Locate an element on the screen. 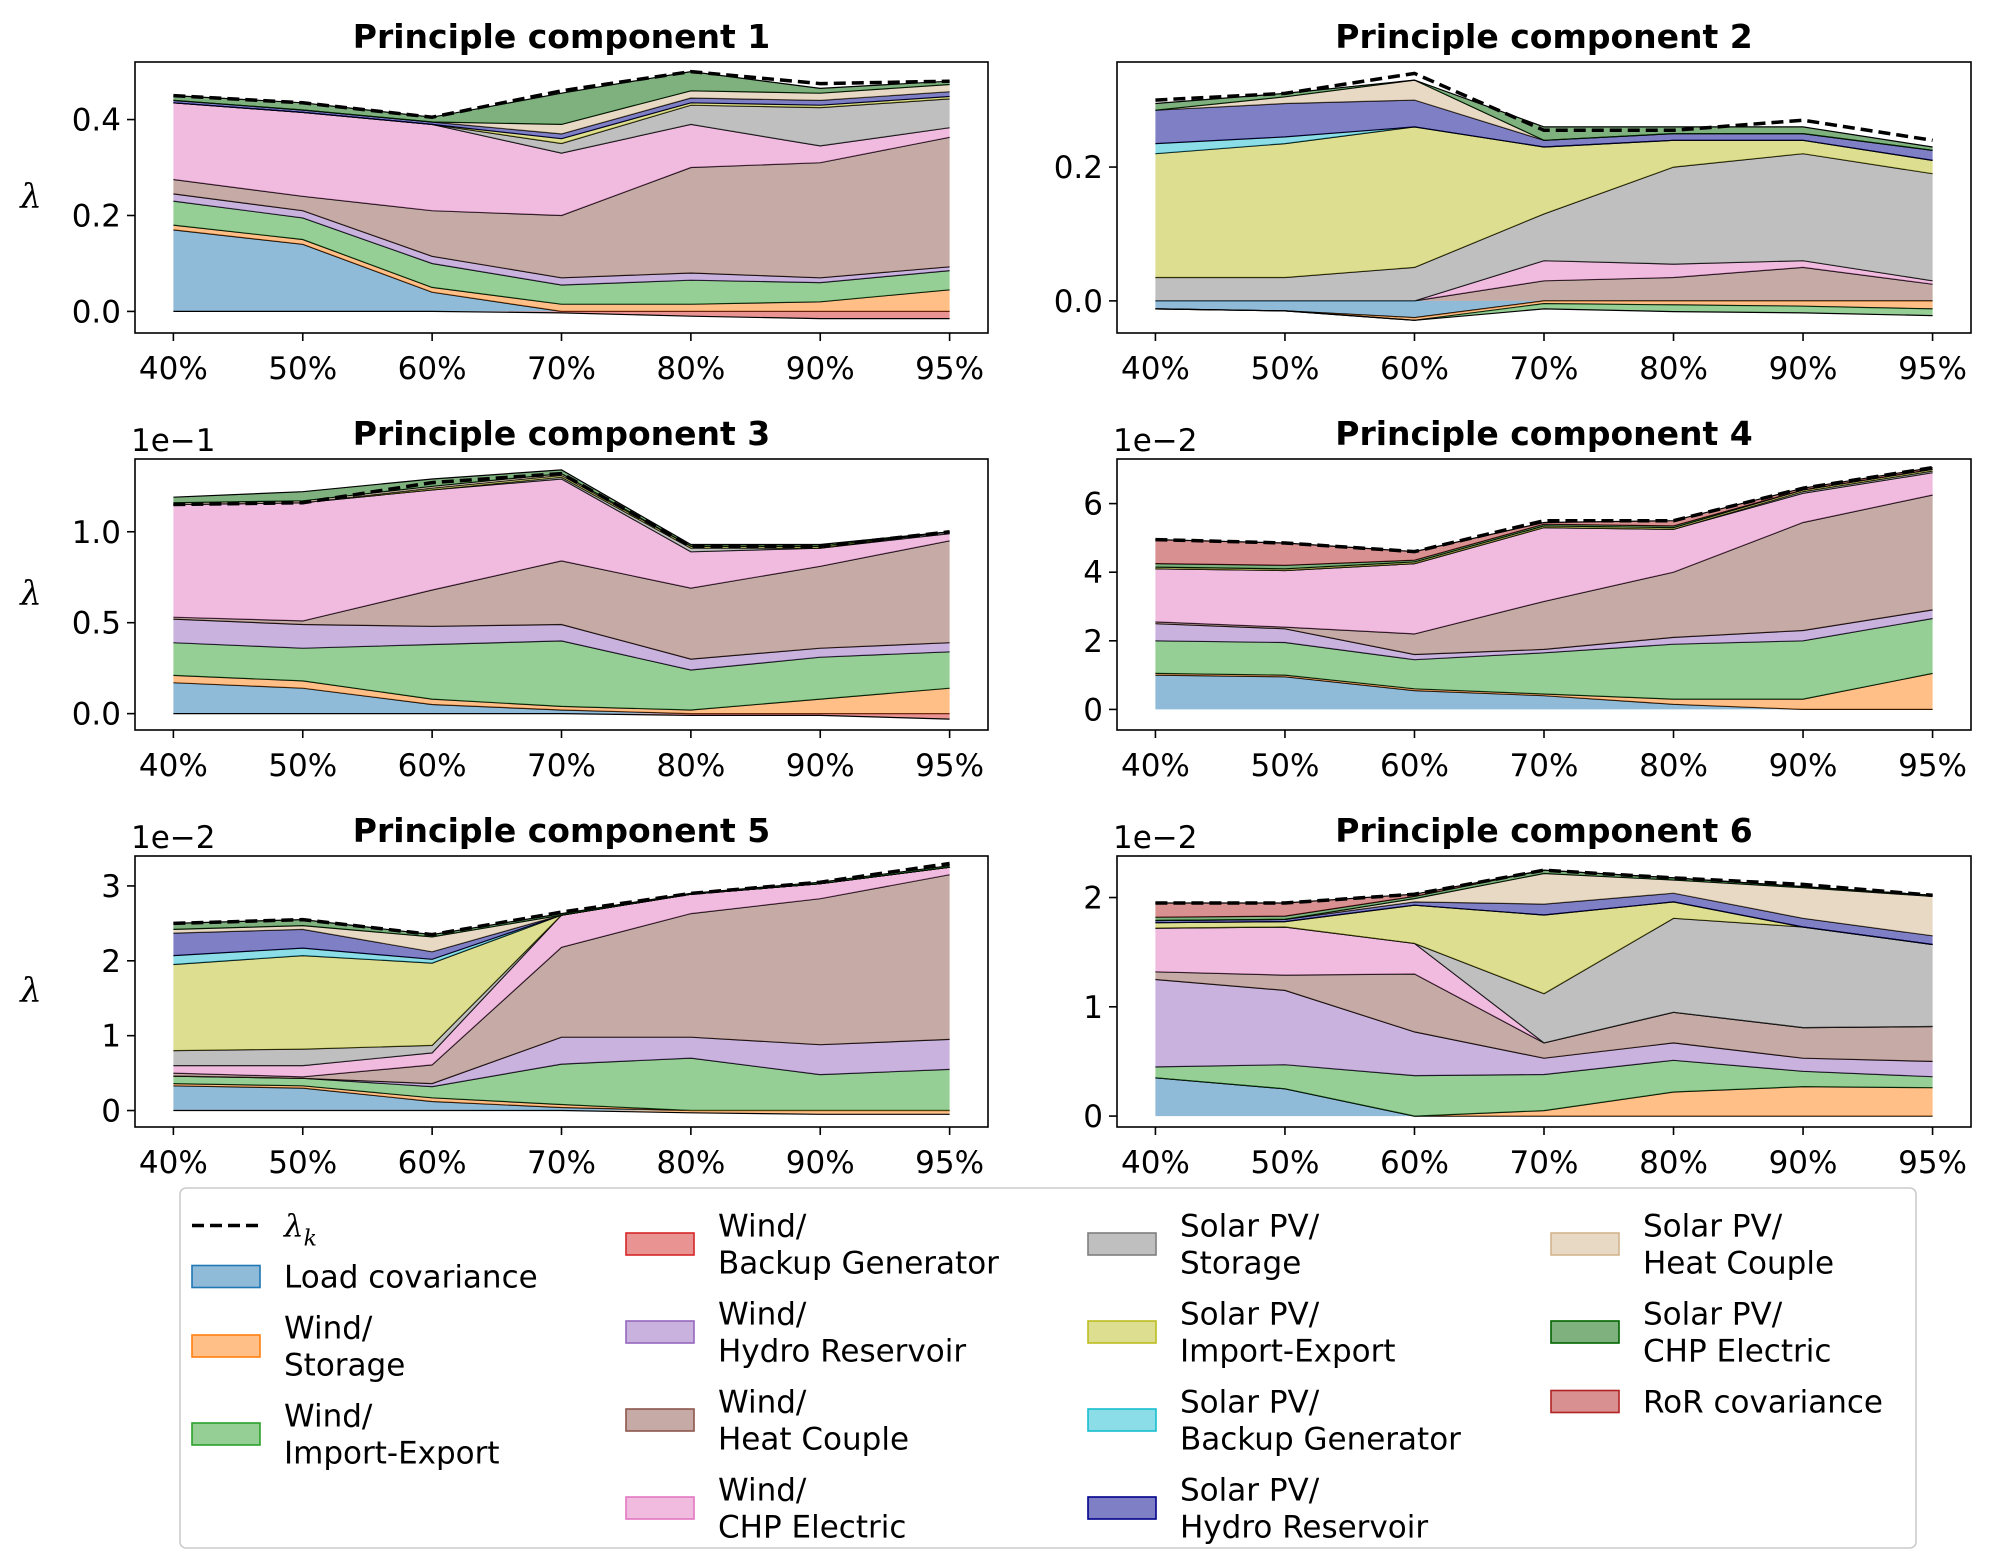  legend-item-w_hc: Wind/Heat Couple is located at coordinates (767, 1421).